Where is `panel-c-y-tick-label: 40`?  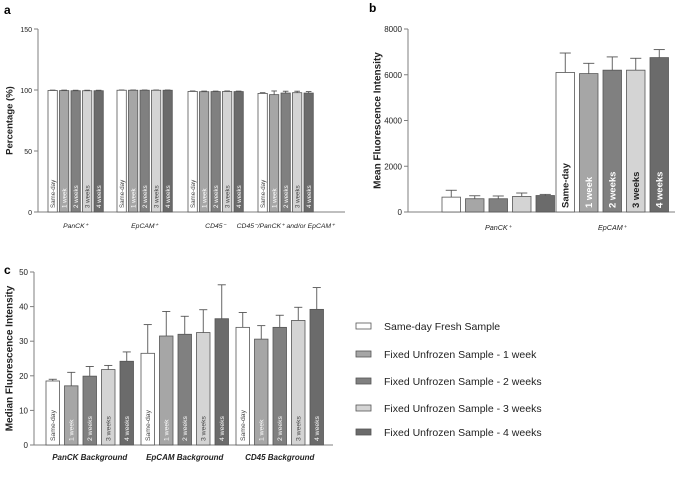 panel-c-y-tick-label: 40 is located at coordinates (23, 307).